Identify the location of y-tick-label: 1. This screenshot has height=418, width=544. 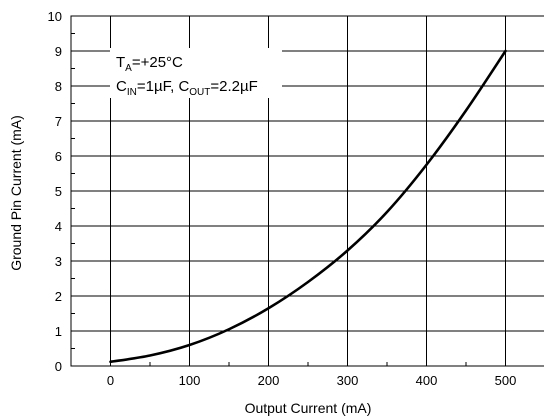
(58, 331).